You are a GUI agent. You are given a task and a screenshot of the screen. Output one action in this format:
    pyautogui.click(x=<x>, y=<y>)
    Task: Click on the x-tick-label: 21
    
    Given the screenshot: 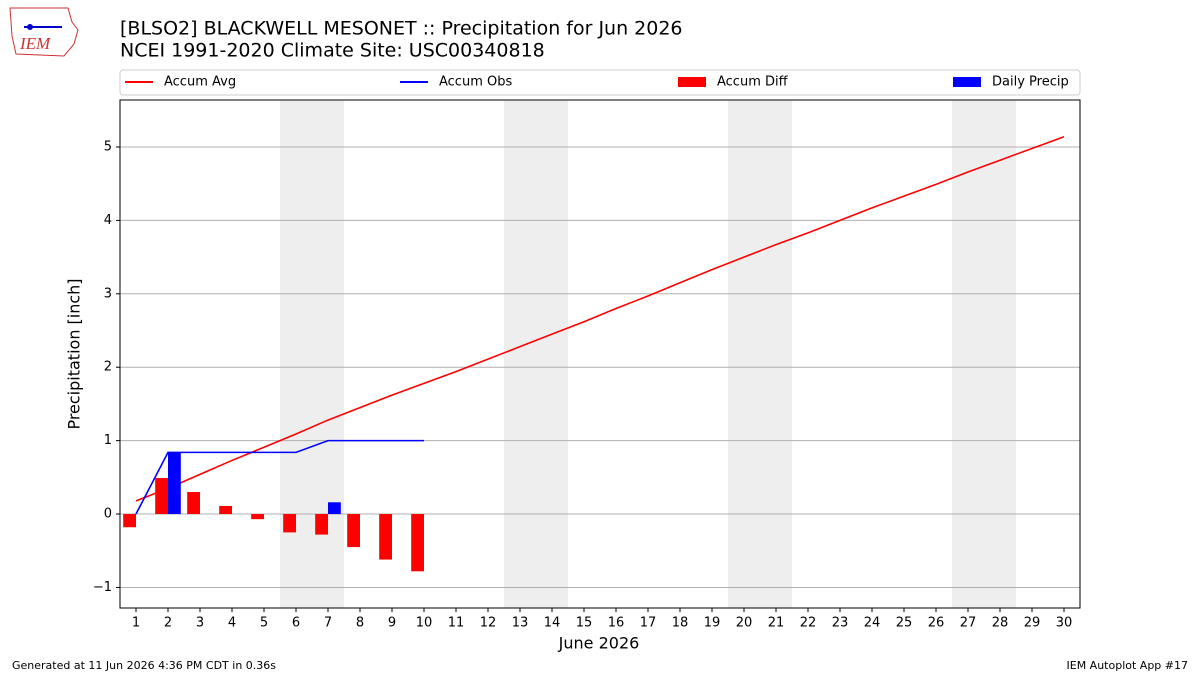 What is the action you would take?
    pyautogui.click(x=776, y=623)
    